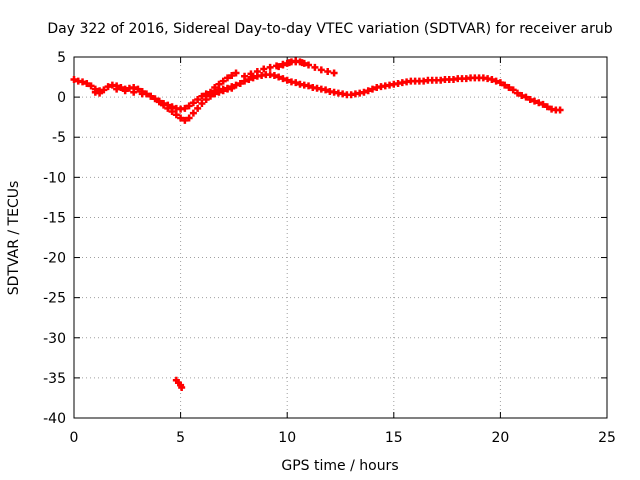  What do you see at coordinates (54, 178) in the screenshot?
I see `y-tick-label: -10` at bounding box center [54, 178].